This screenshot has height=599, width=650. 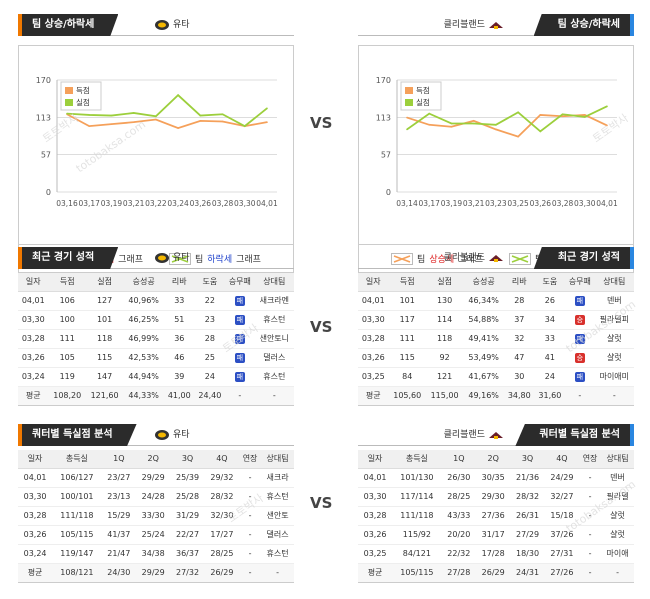 What do you see at coordinates (104, 301) in the screenshot?
I see `table-cell: 127` at bounding box center [104, 301].